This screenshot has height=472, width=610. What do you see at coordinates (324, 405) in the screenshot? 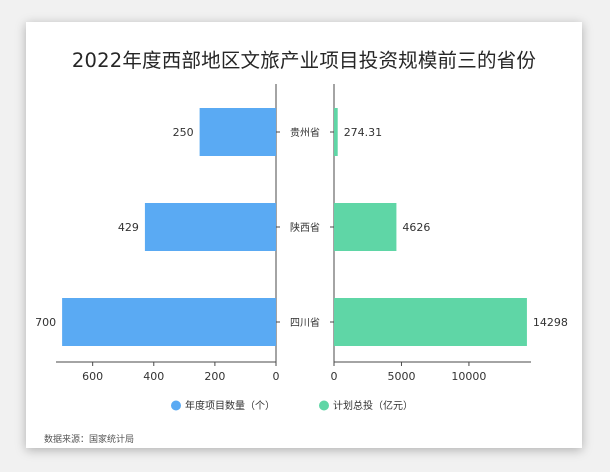
I see `legend-marker-total-investment` at bounding box center [324, 405].